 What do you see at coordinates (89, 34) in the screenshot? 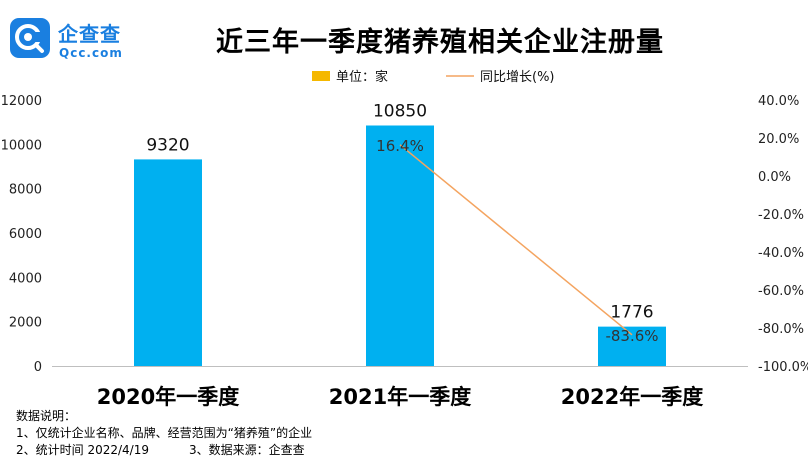
I see `logo-name: 企查查` at bounding box center [89, 34].